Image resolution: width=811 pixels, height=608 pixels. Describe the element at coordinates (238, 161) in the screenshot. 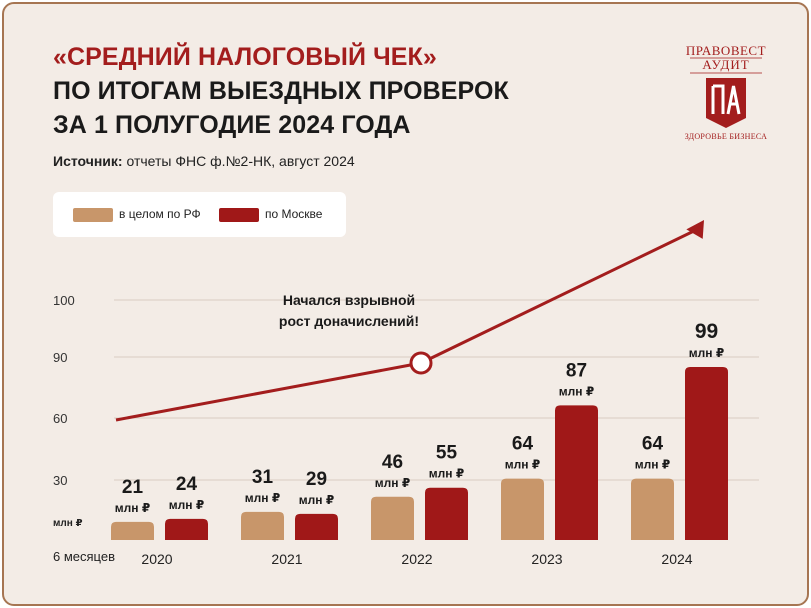

I see `source-text: отчеты ФНС ф.№2-НК, август 2024` at that location.